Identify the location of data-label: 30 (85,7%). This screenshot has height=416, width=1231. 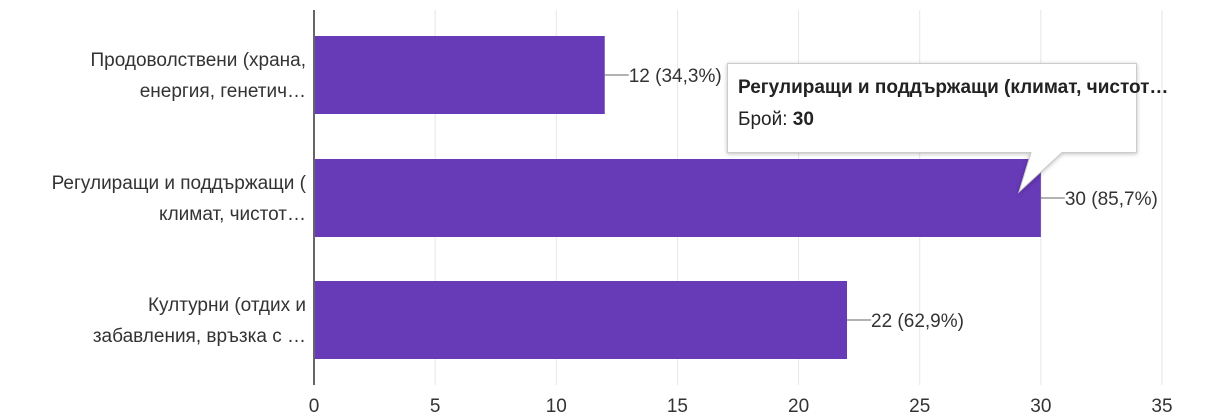
(1111, 199).